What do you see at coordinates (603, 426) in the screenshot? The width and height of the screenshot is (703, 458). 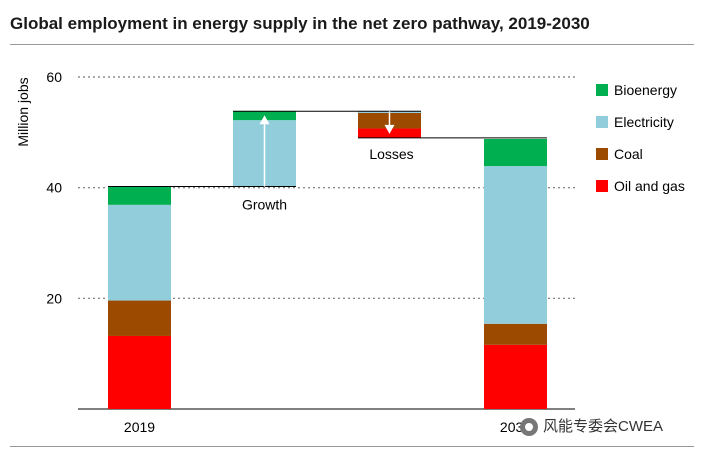 I see `watermark-text: 风能专委会CWEA` at bounding box center [603, 426].